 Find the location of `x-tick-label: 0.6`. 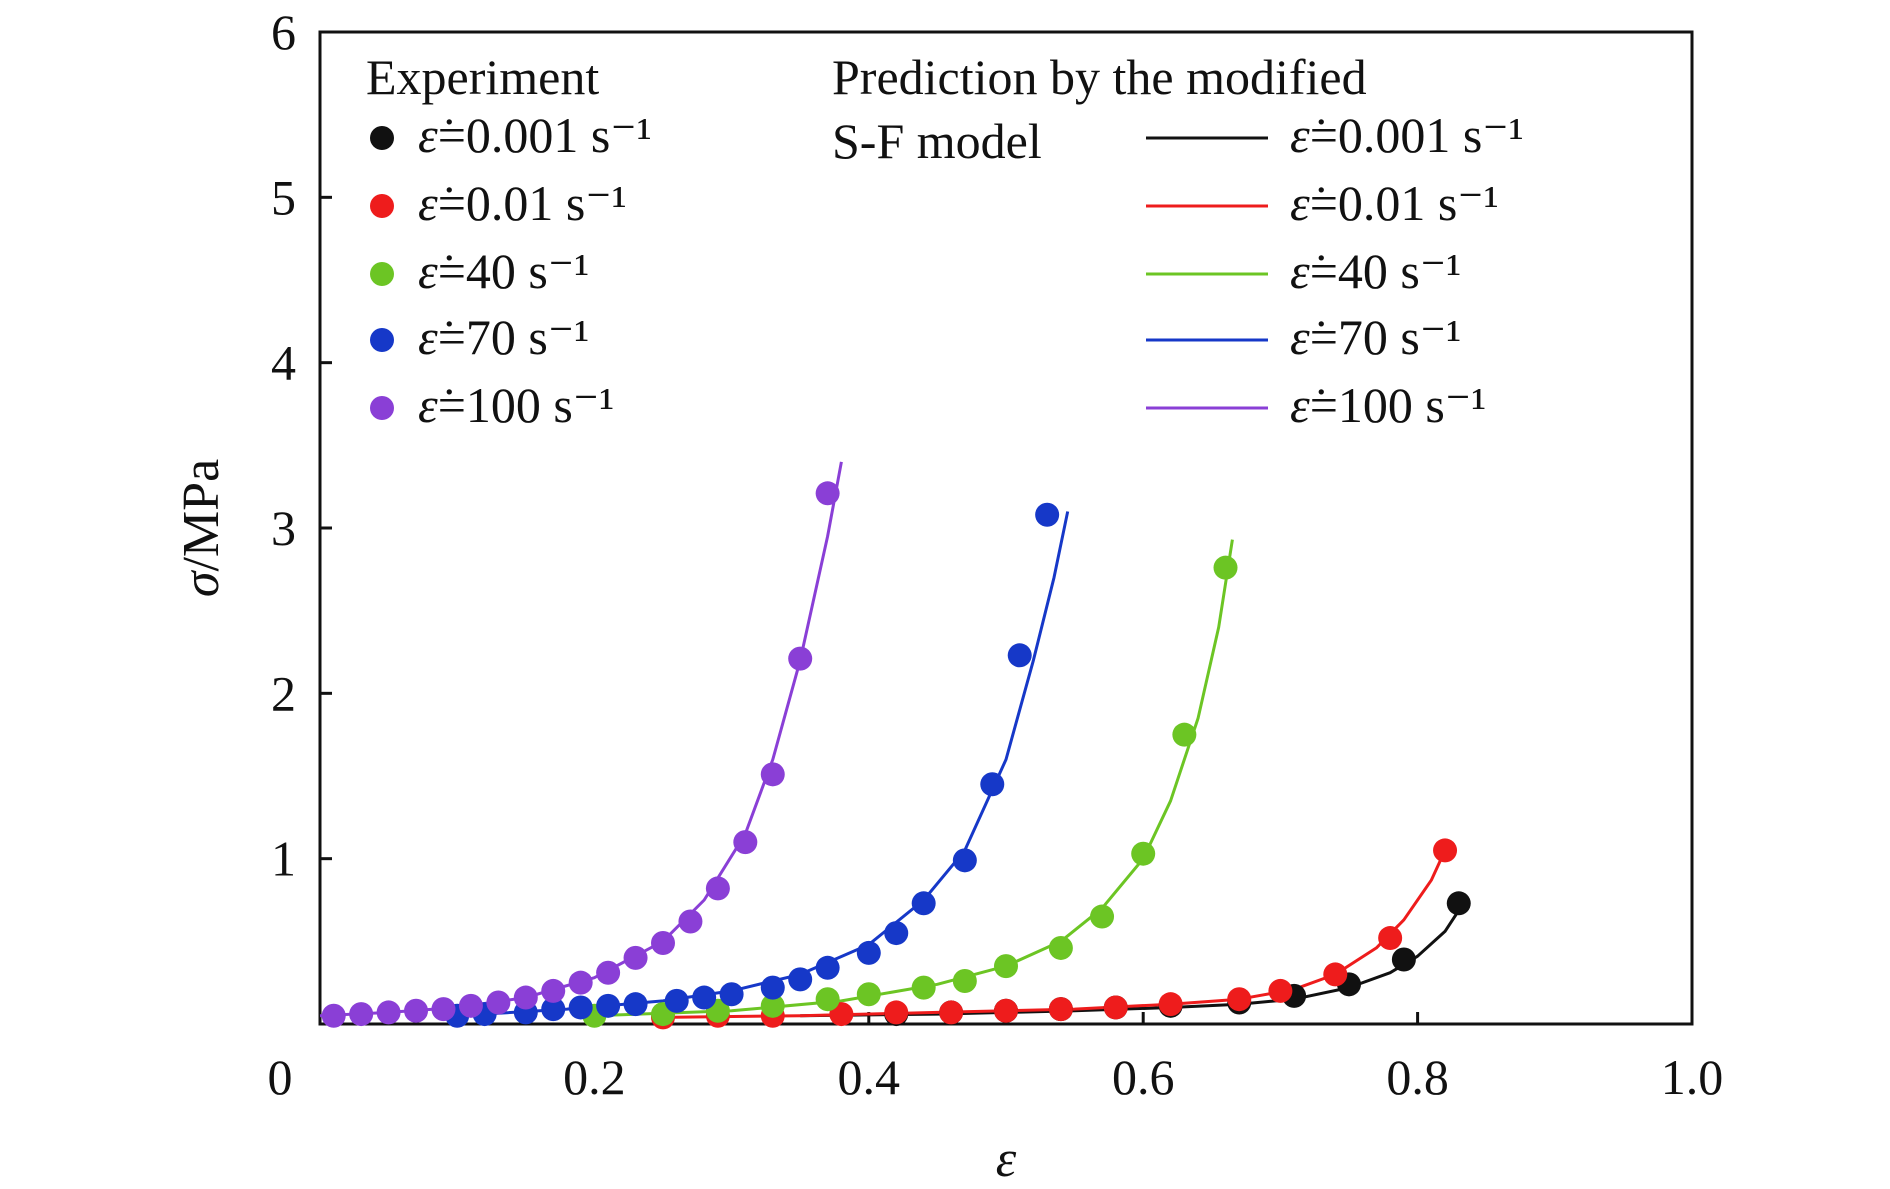

x-tick-label: 0.6 is located at coordinates (1143, 1077).